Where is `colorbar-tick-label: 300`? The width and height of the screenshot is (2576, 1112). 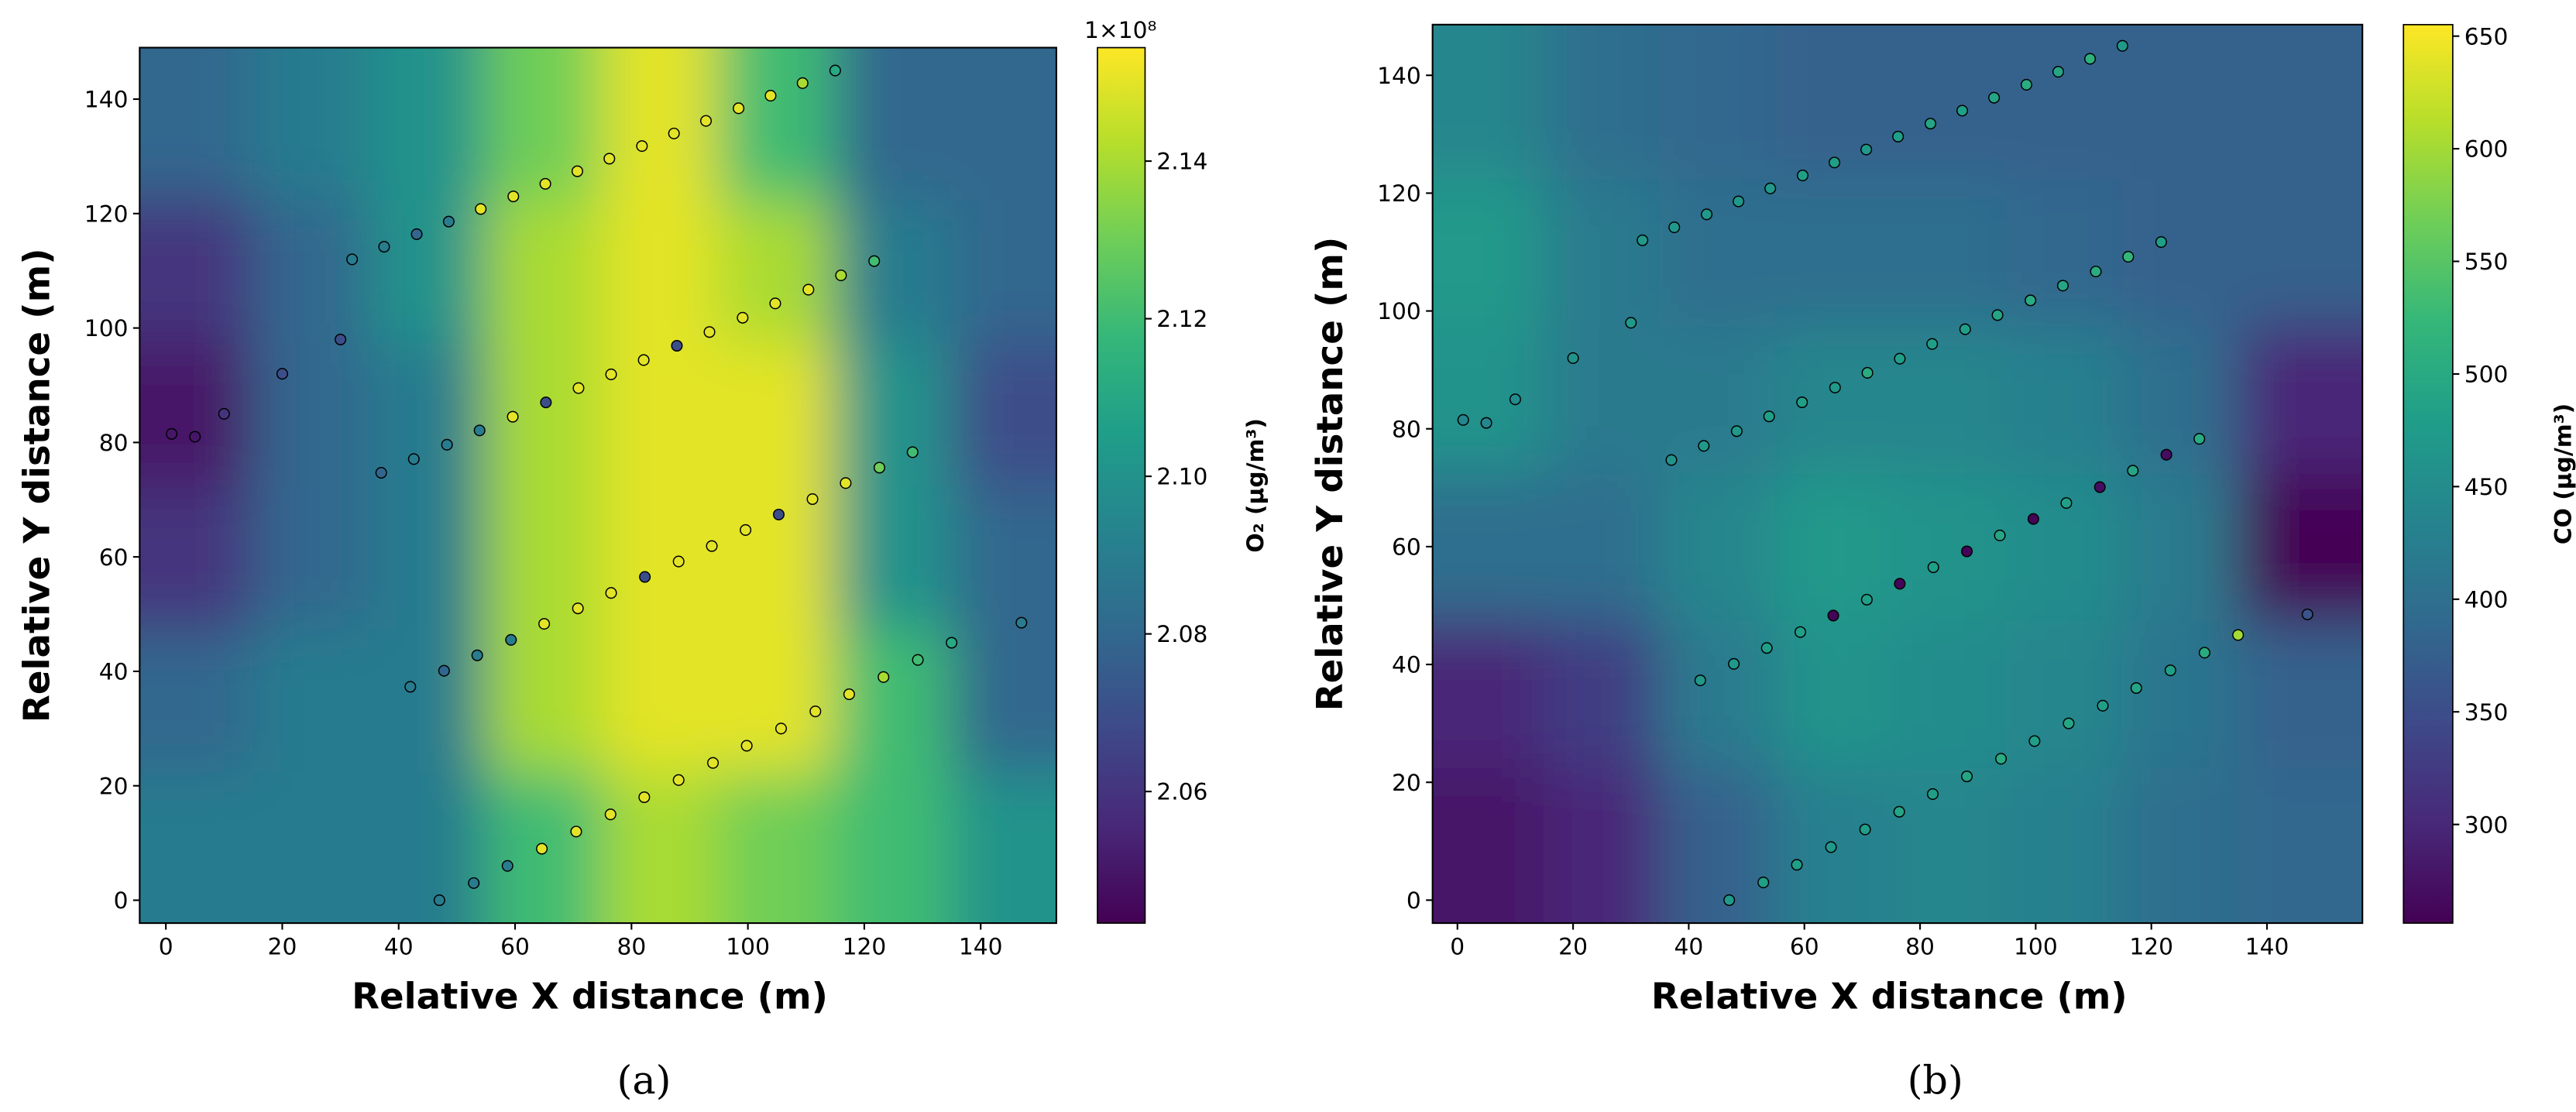 colorbar-tick-label: 300 is located at coordinates (2486, 825).